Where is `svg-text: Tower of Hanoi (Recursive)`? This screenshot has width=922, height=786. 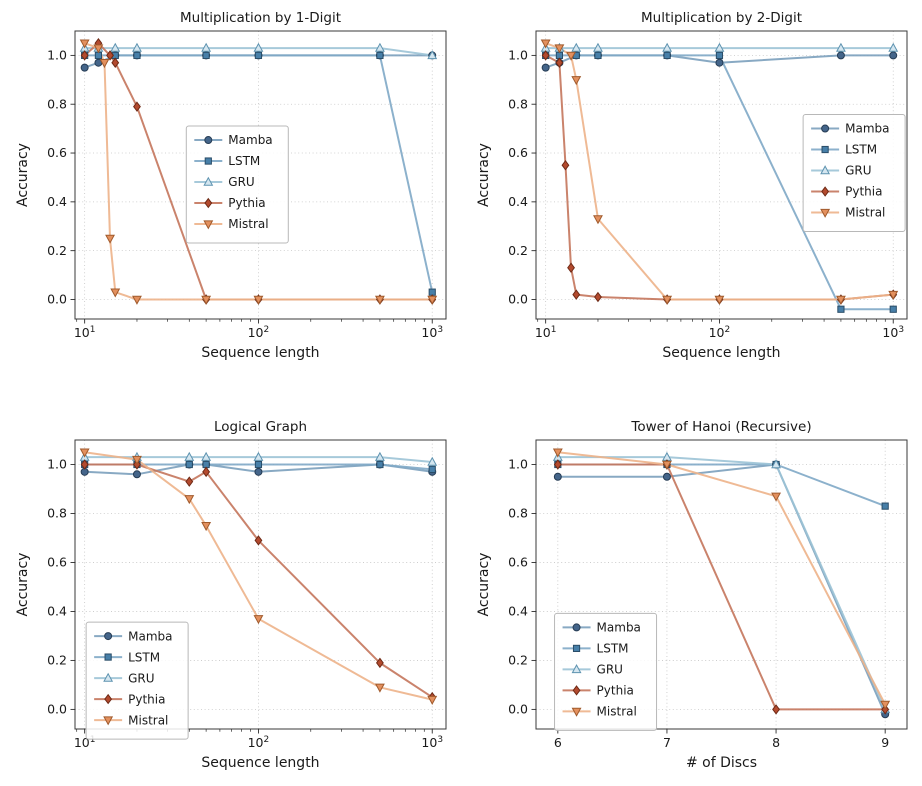 svg-text: Tower of Hanoi (Recursive) is located at coordinates (720, 427).